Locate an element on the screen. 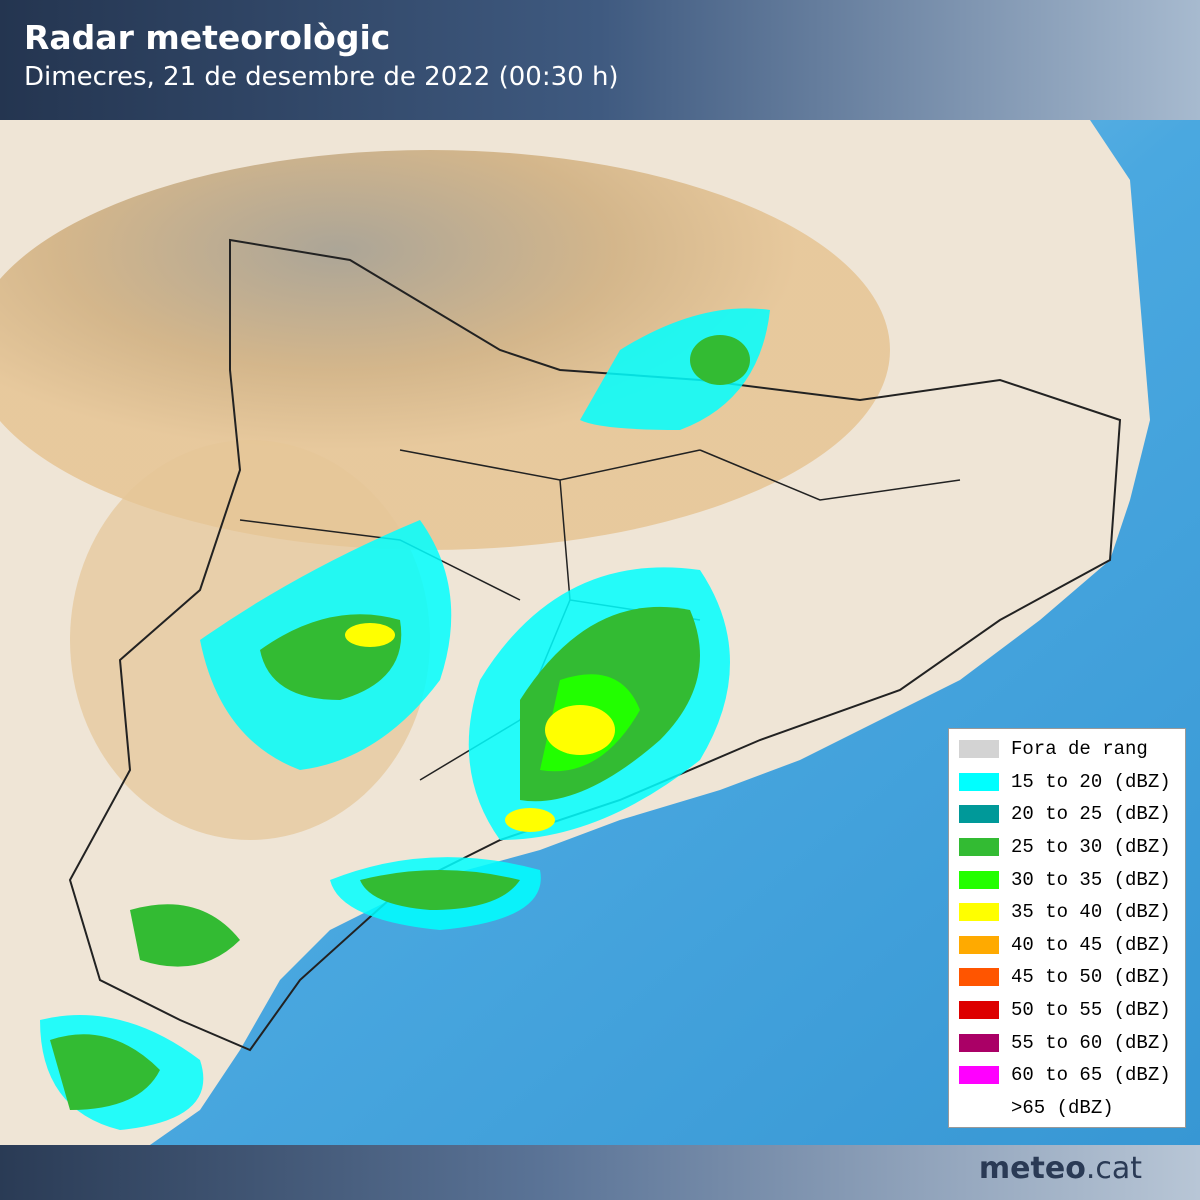  legend-item: 30 to 35 (dBZ) is located at coordinates (1067, 879).